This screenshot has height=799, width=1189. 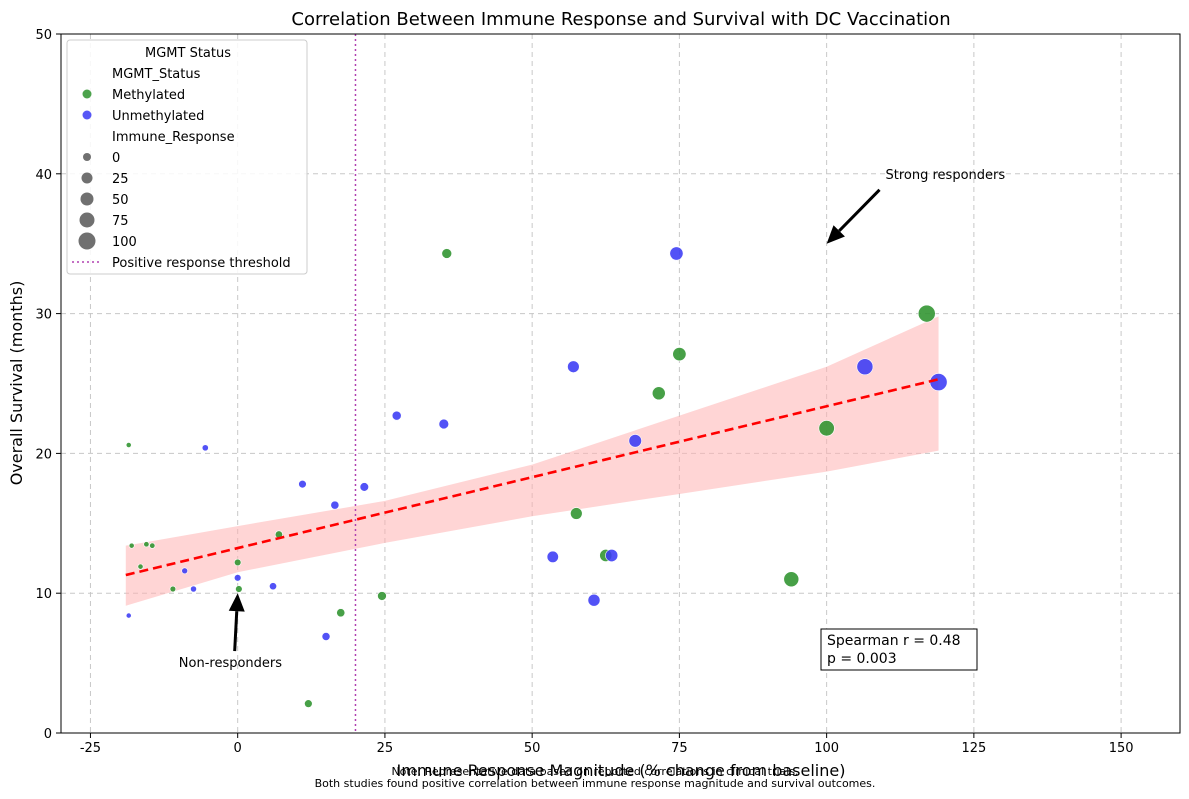 I want to click on legend-marker-unmethylated, so click(x=87, y=115).